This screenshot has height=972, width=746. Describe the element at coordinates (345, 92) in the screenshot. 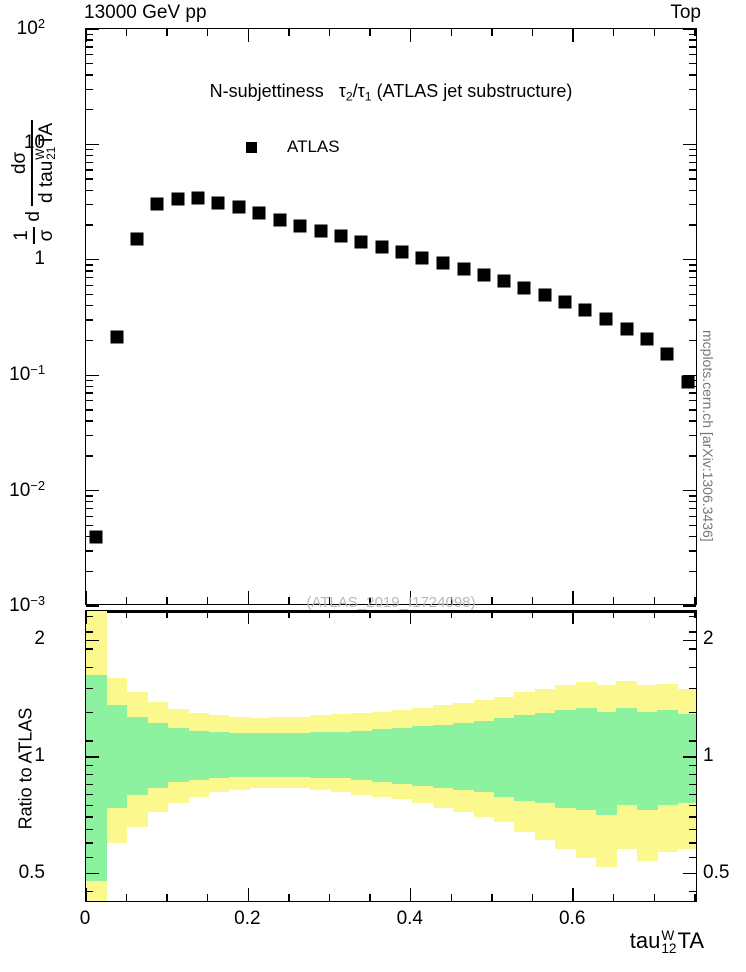

I see `title-tau2: τ2` at that location.